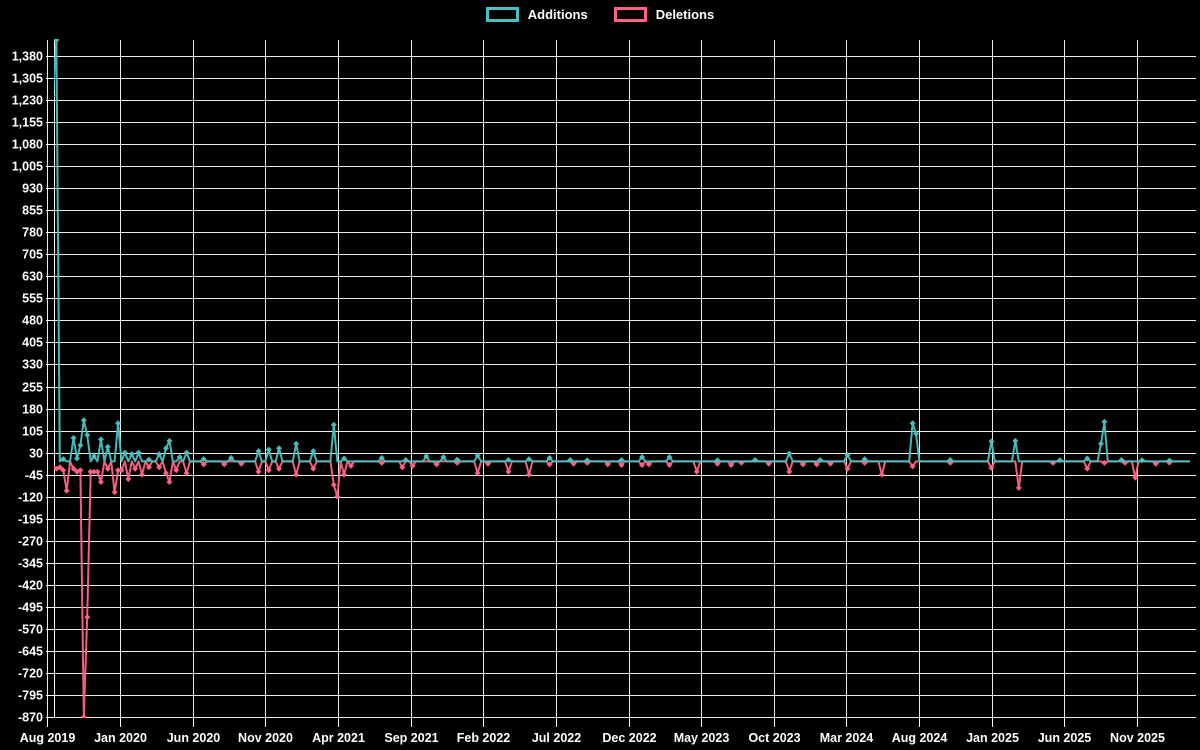 This screenshot has width=1200, height=750. Describe the element at coordinates (30, 542) in the screenshot. I see `svg-text: -270` at that location.